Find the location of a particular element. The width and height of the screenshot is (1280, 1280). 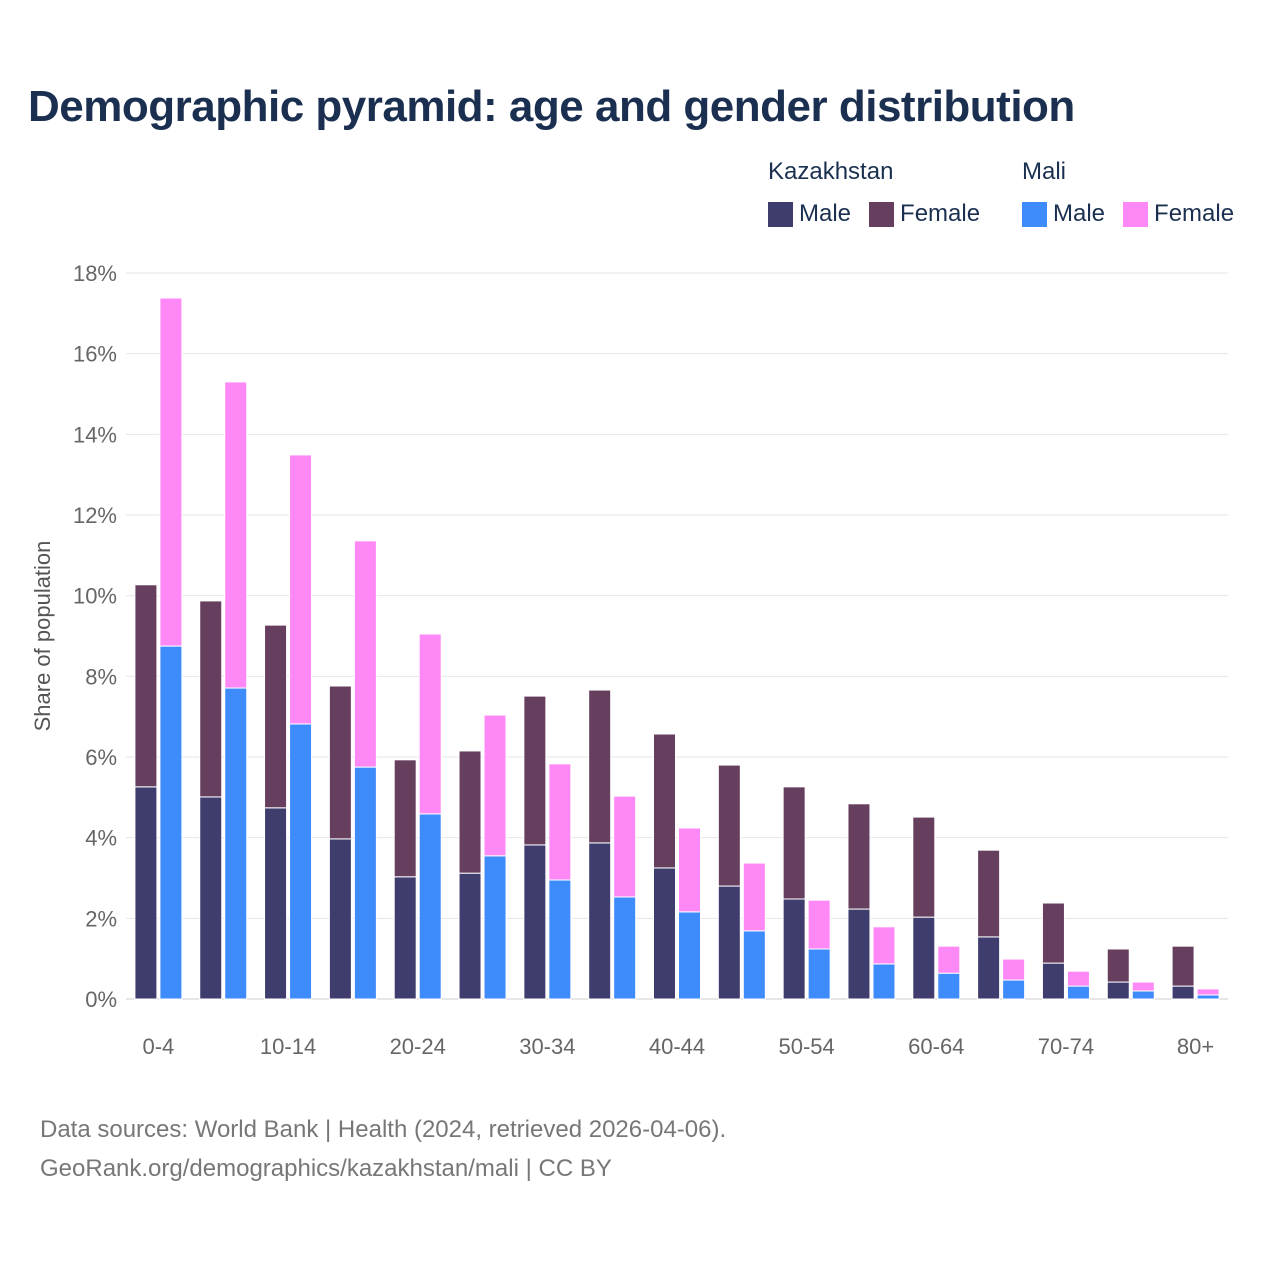

x-tick-label: 10-14 is located at coordinates (288, 1046).